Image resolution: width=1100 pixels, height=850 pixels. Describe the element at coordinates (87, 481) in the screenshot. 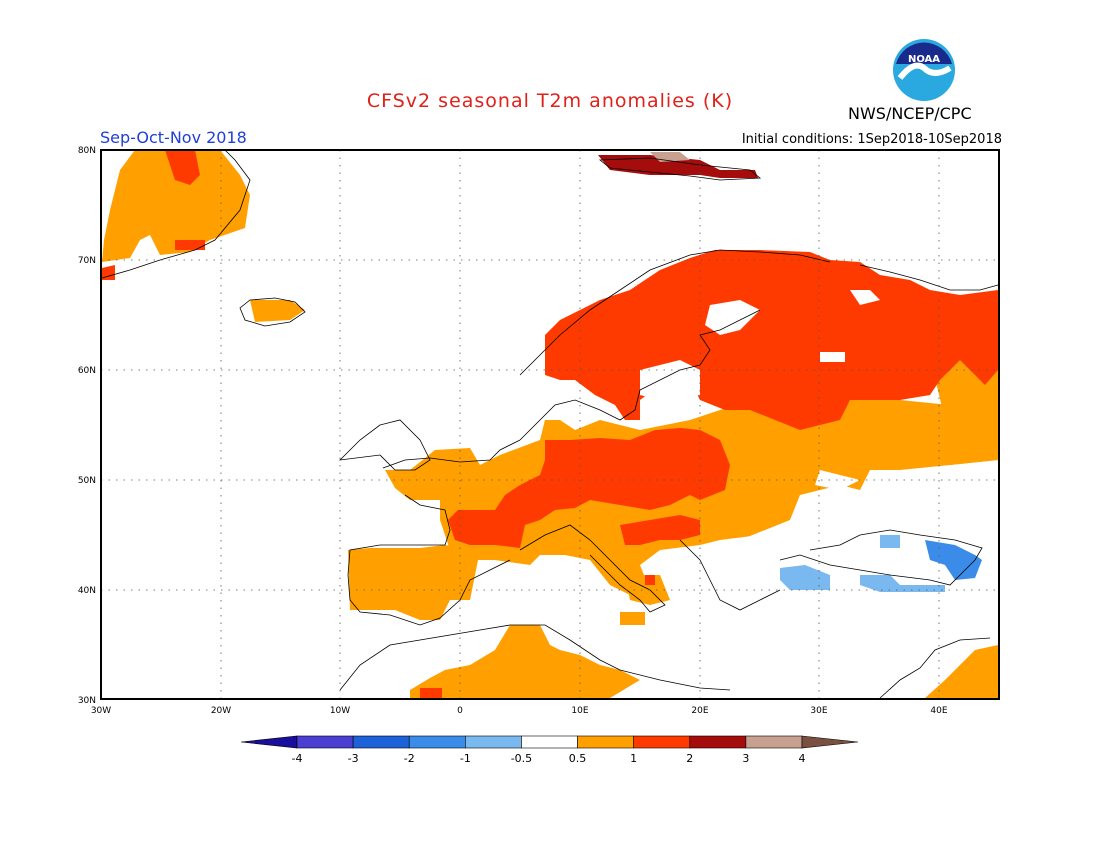

I see `lat-tick-label: 50N` at that location.